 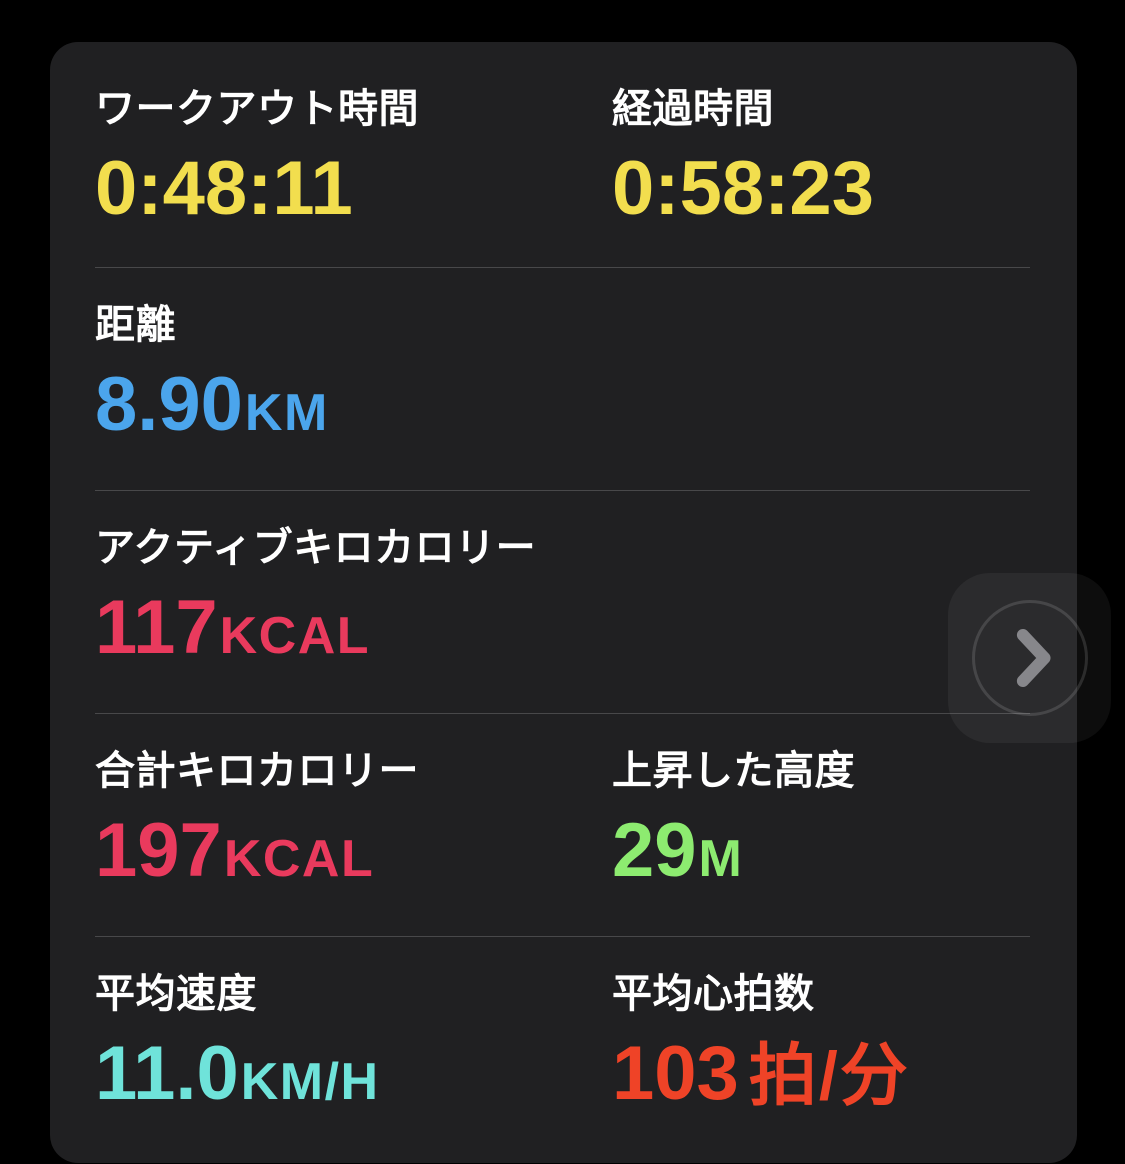 I want to click on stat-number: 117, so click(x=156, y=628).